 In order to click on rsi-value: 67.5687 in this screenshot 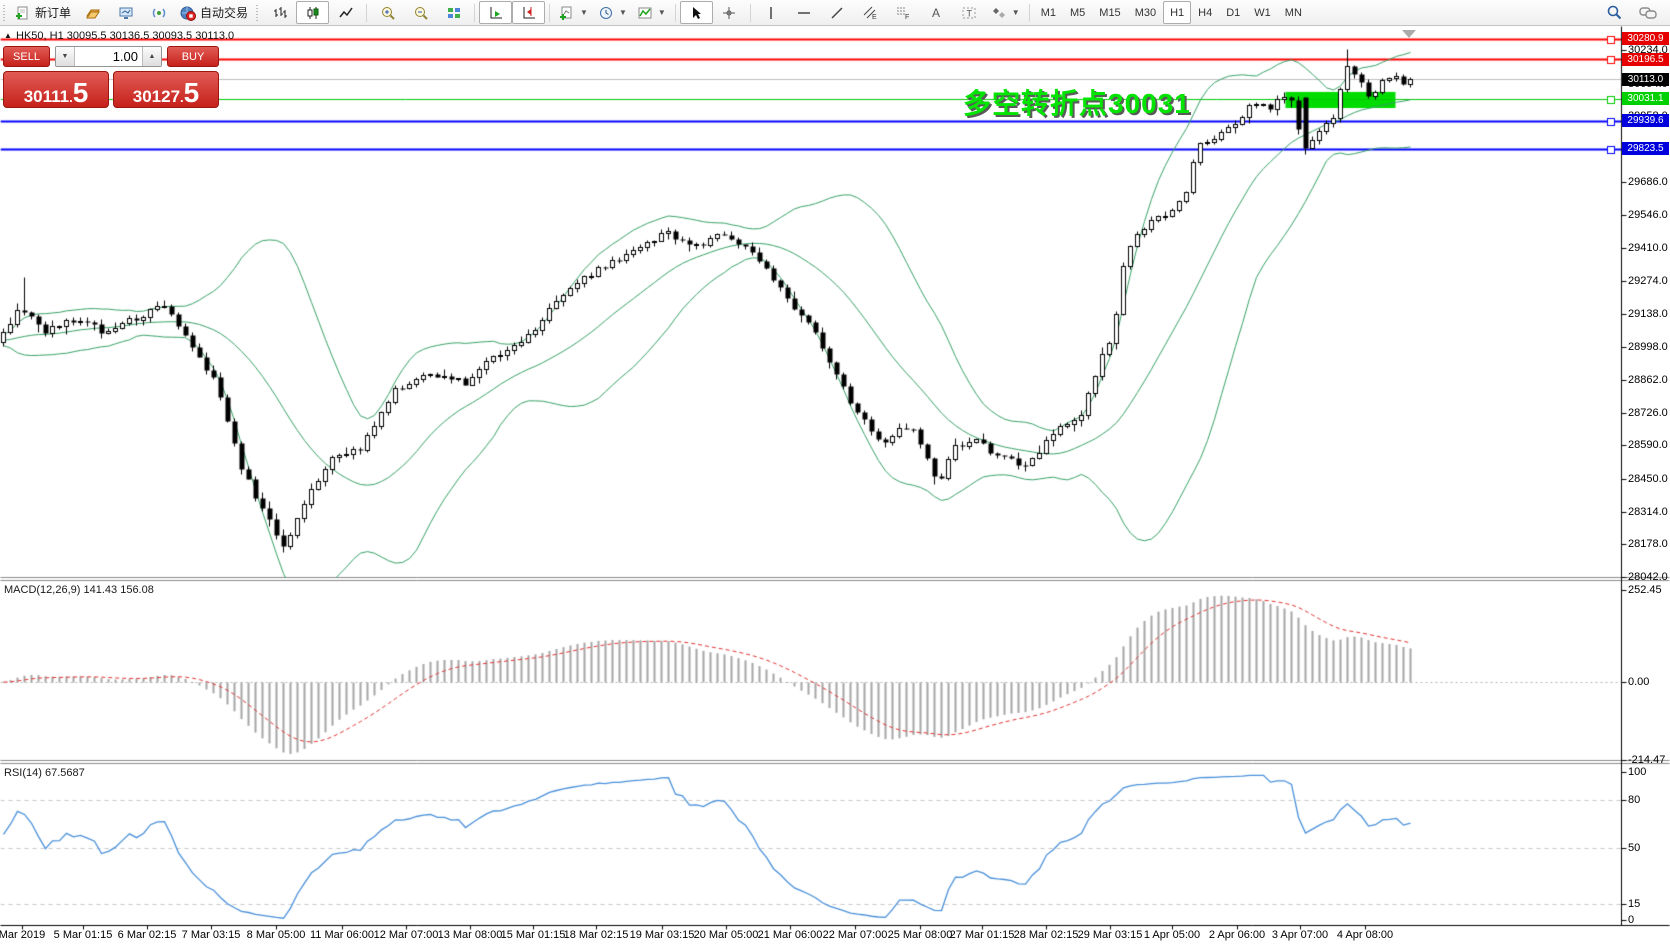, I will do `click(64, 773)`.